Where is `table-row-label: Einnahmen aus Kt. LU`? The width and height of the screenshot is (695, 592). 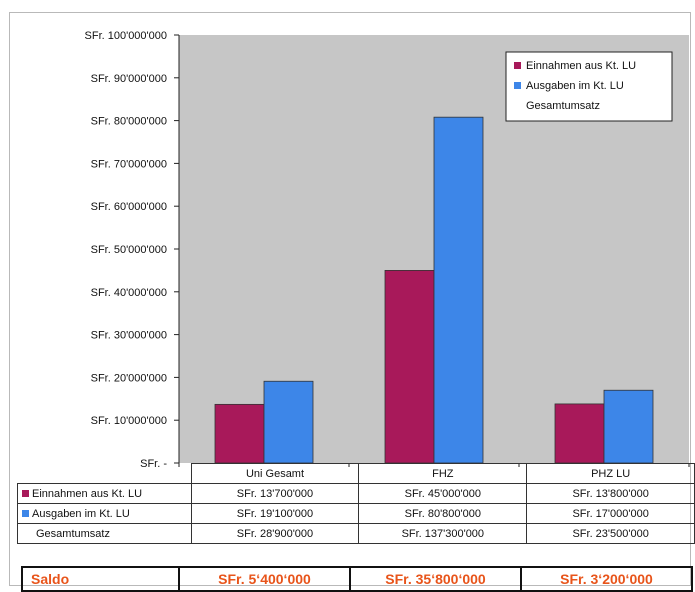
table-row-label: Einnahmen aus Kt. LU is located at coordinates (104, 493).